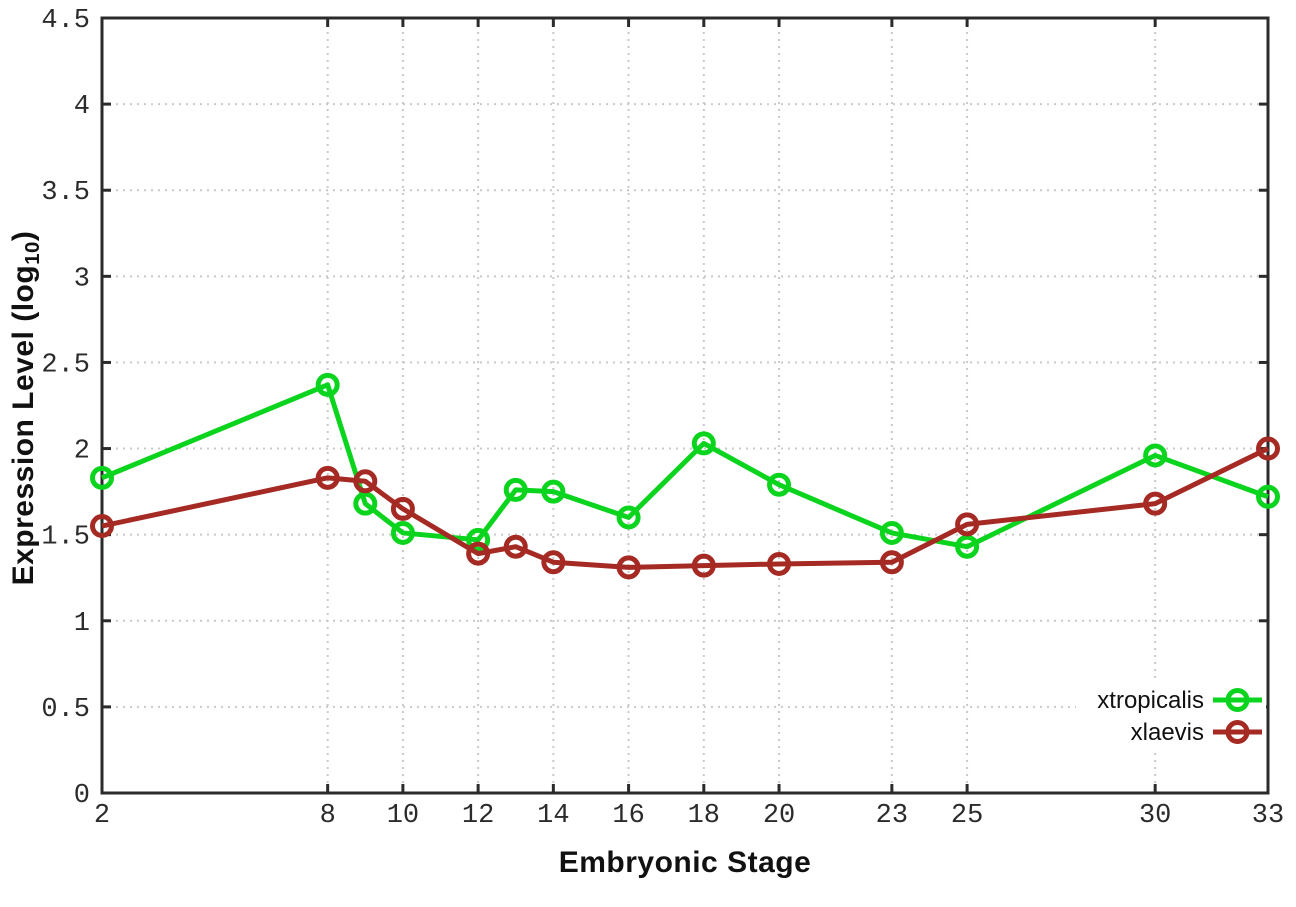  What do you see at coordinates (23, 236) in the screenshot?
I see `y-axis-title-suffix: )` at bounding box center [23, 236].